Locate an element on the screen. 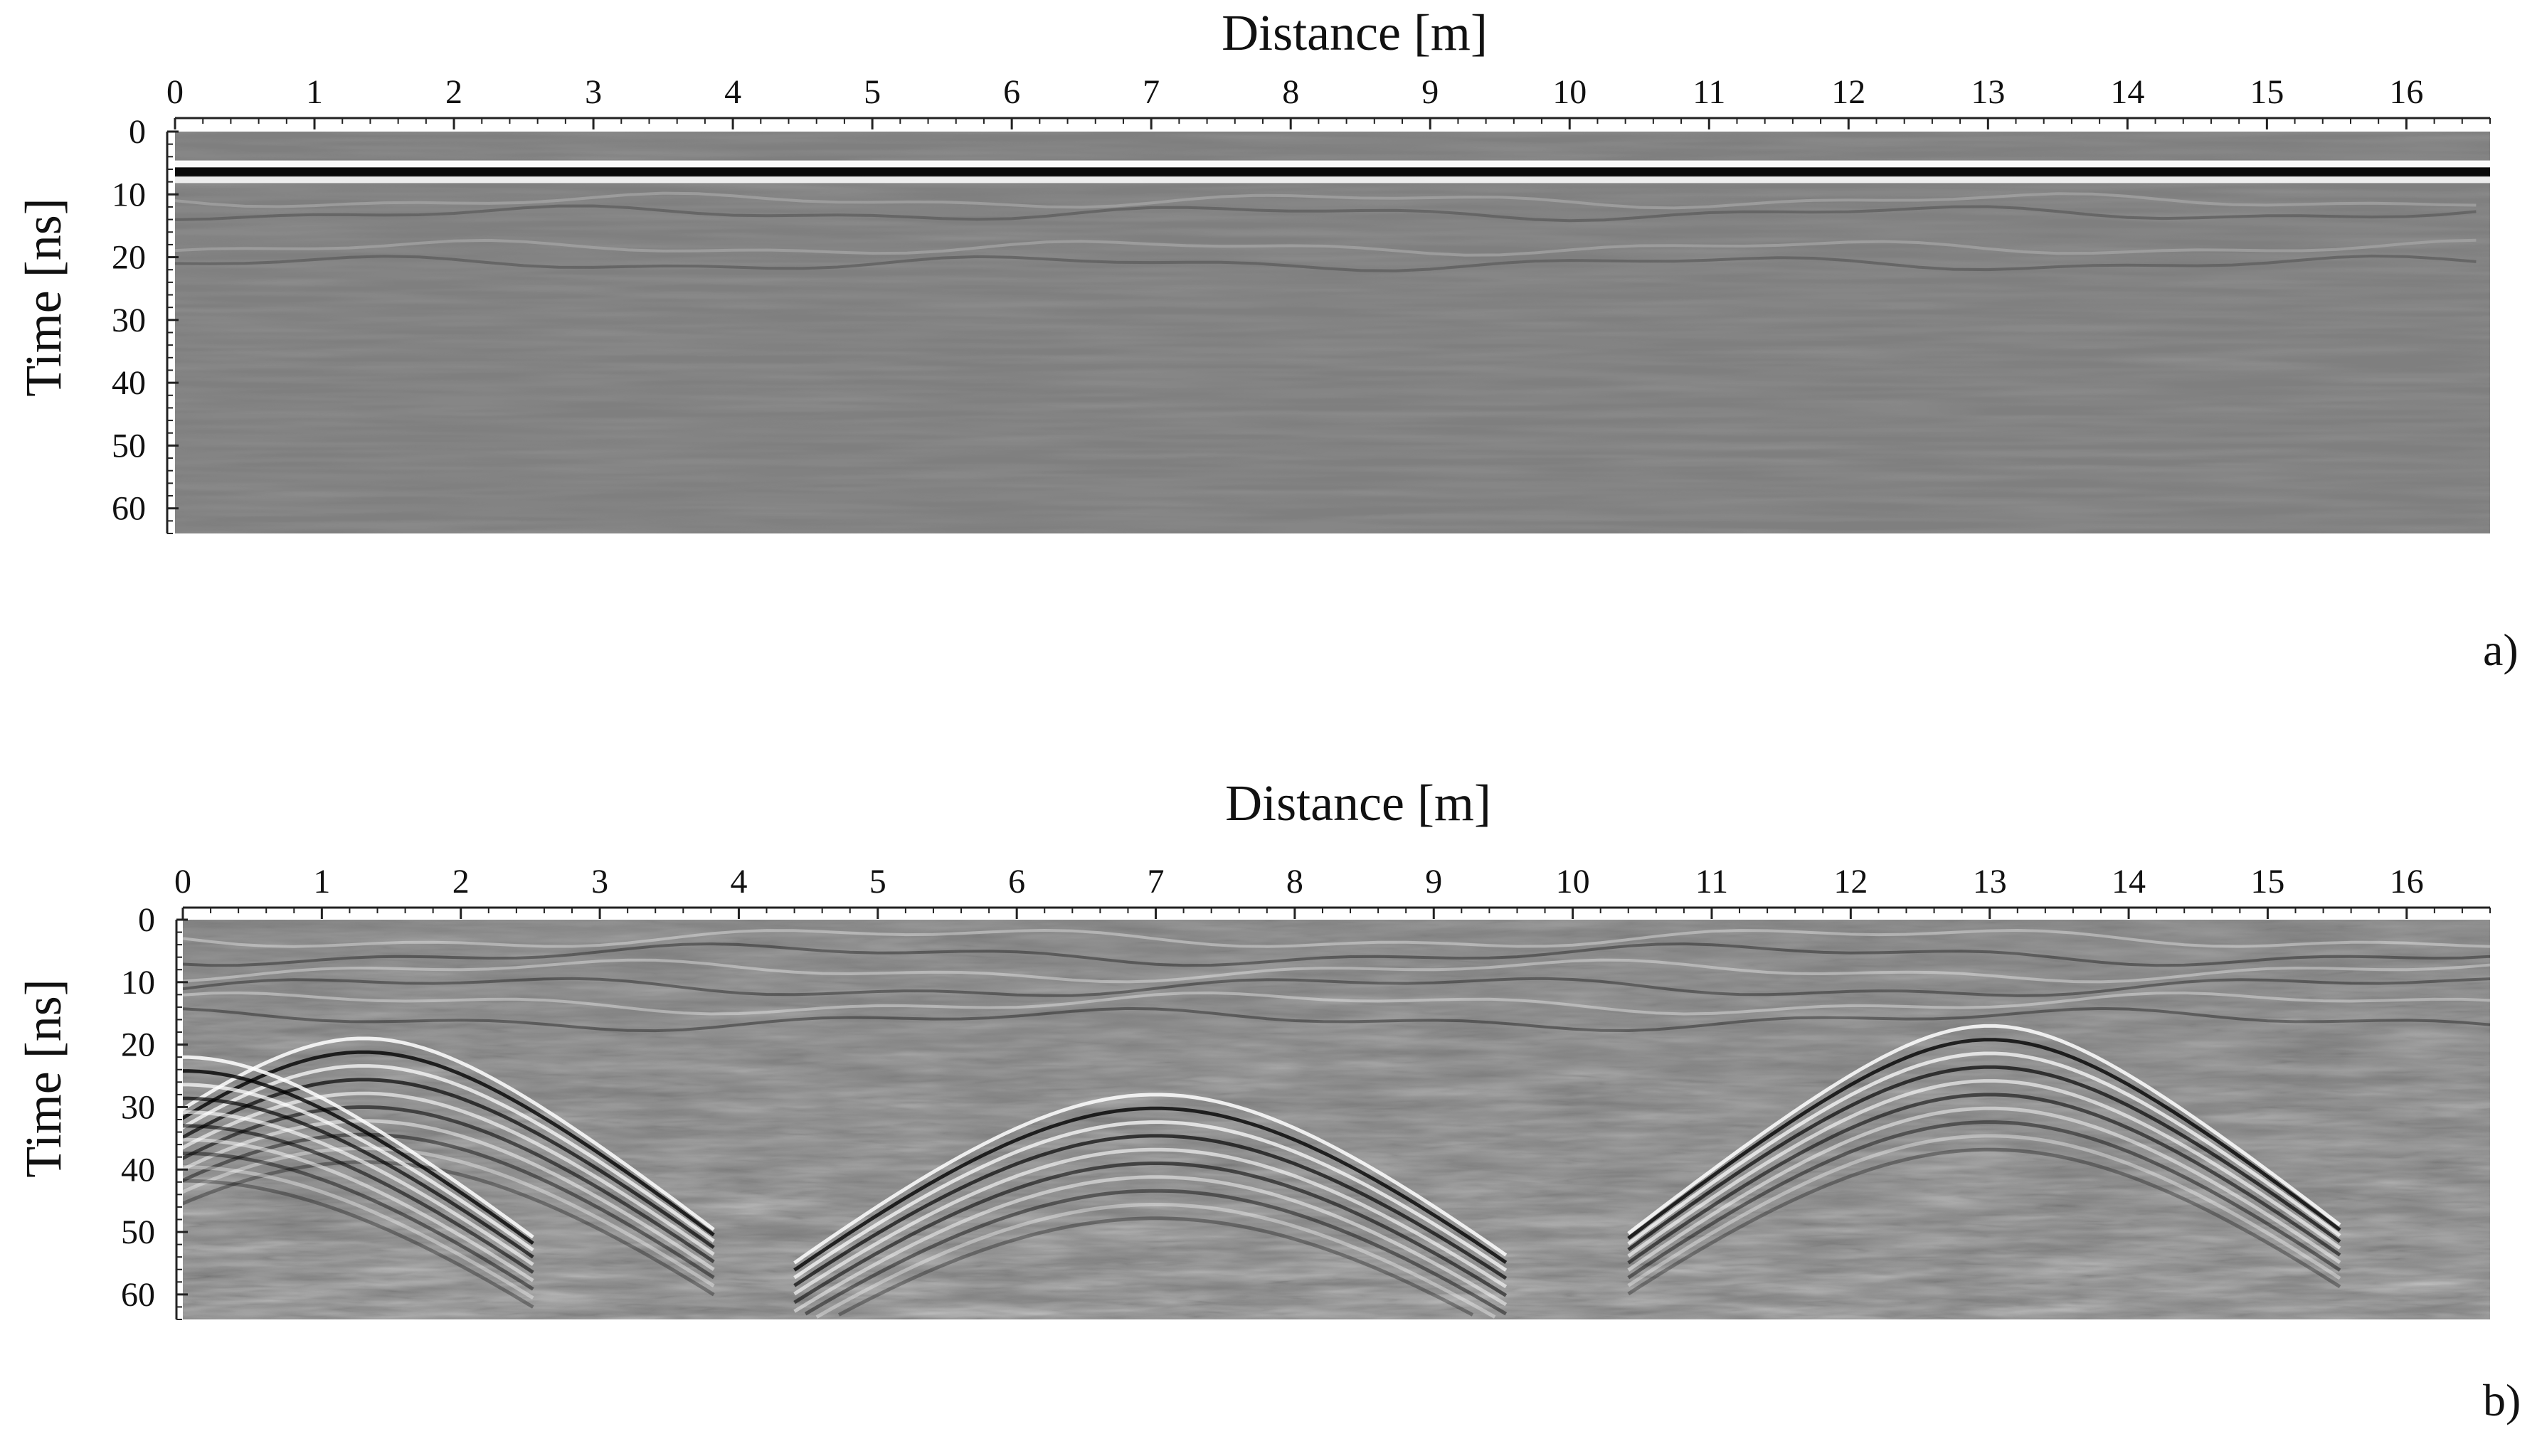 The width and height of the screenshot is (2542, 1456). x-axis-title-a: Distance [m] is located at coordinates (1355, 32).